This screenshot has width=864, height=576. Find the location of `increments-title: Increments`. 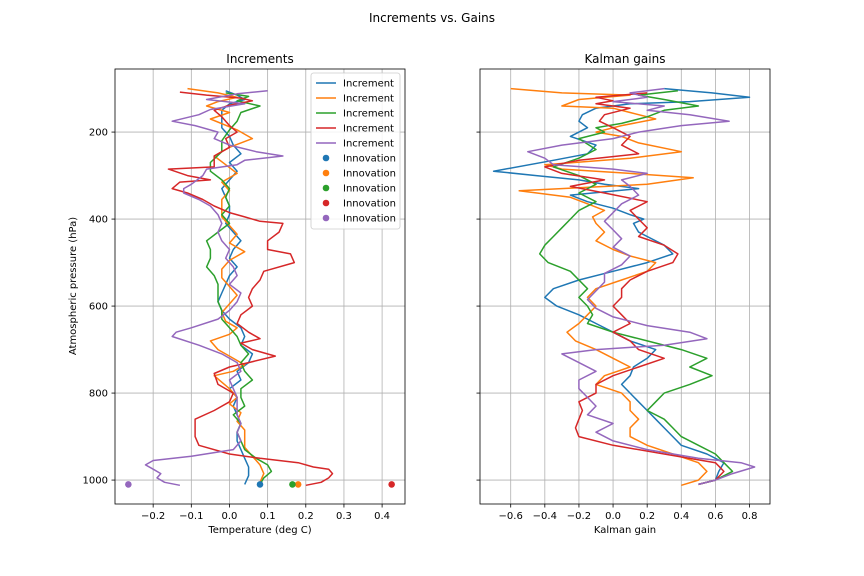

increments-title: Increments is located at coordinates (259, 59).